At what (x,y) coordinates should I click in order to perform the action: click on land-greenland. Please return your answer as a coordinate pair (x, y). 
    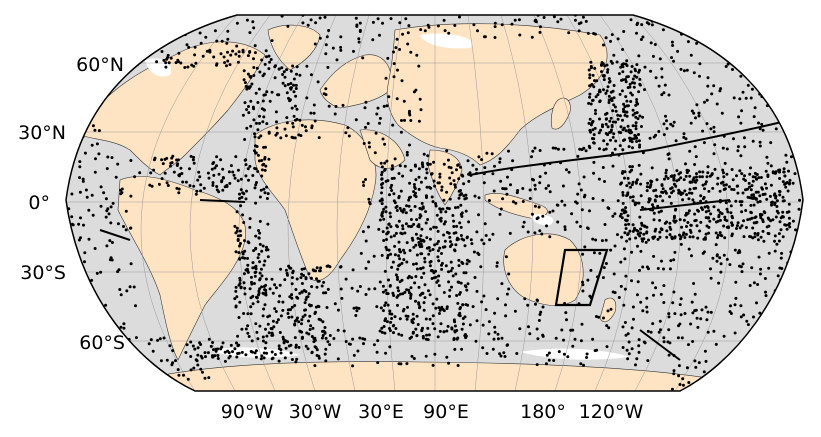
    Looking at the image, I should click on (294, 47).